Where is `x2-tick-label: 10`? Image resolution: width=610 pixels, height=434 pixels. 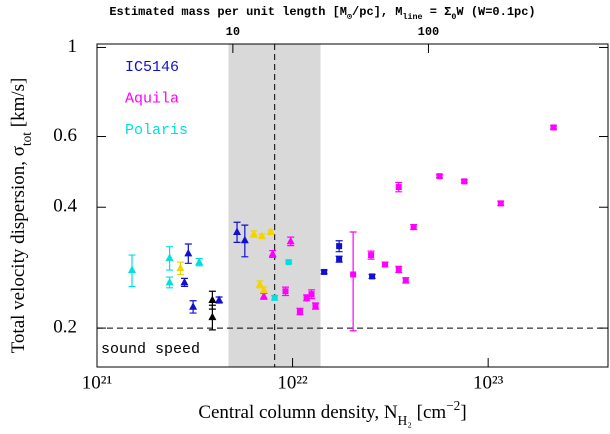
x2-tick-label: 10 is located at coordinates (233, 32).